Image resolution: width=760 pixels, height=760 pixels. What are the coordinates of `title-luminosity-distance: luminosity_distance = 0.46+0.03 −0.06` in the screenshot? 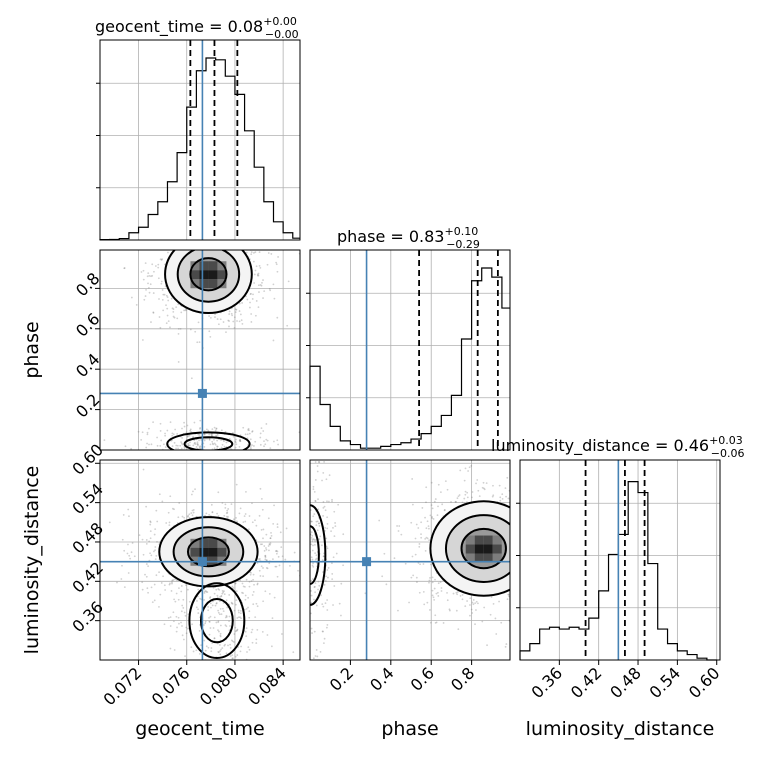 It's located at (618, 447).